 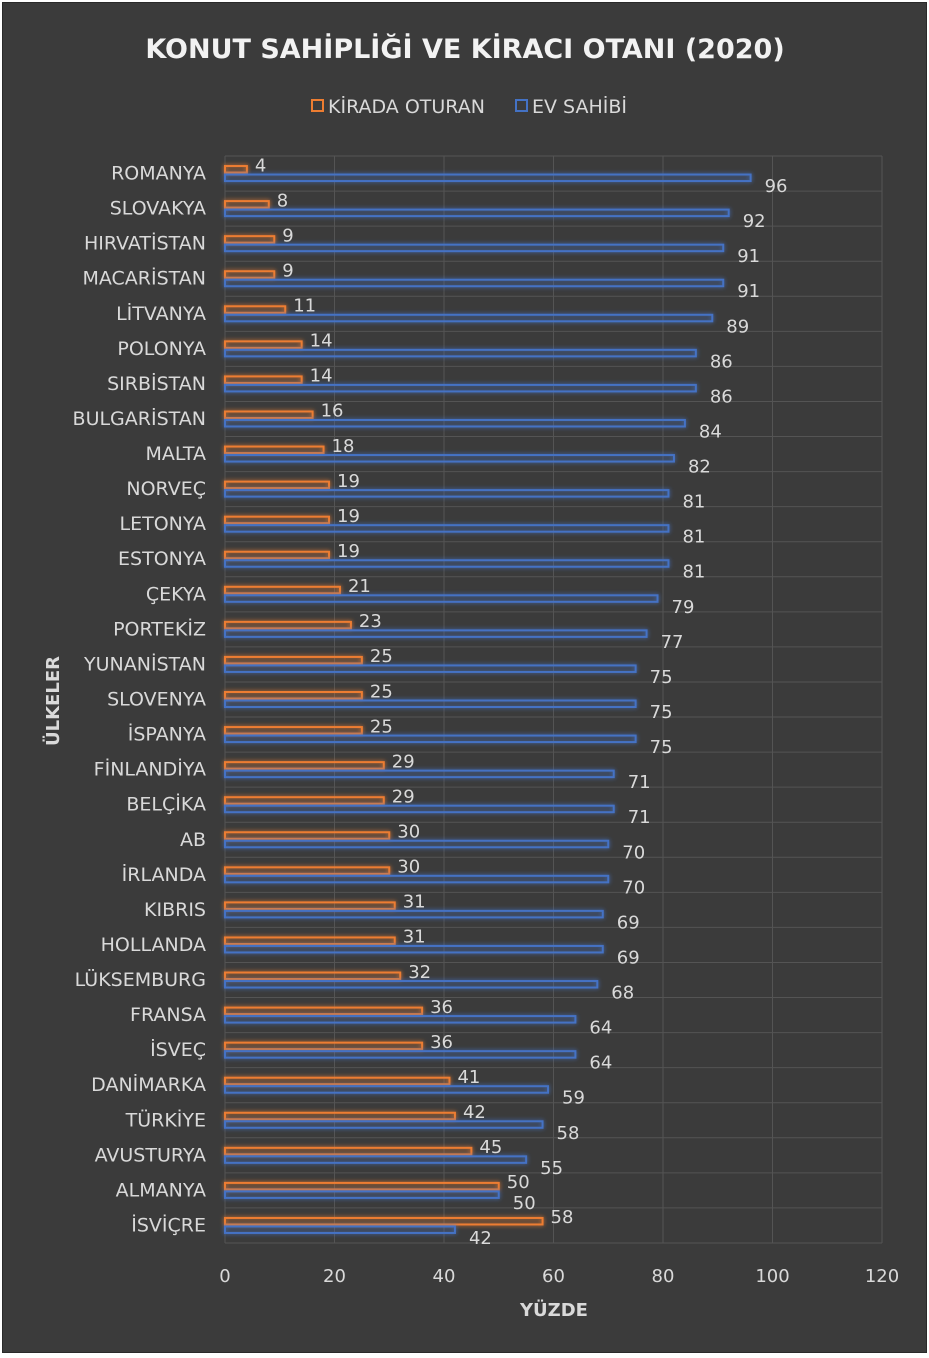 I want to click on x-tick-label: 80, so click(x=663, y=1276).